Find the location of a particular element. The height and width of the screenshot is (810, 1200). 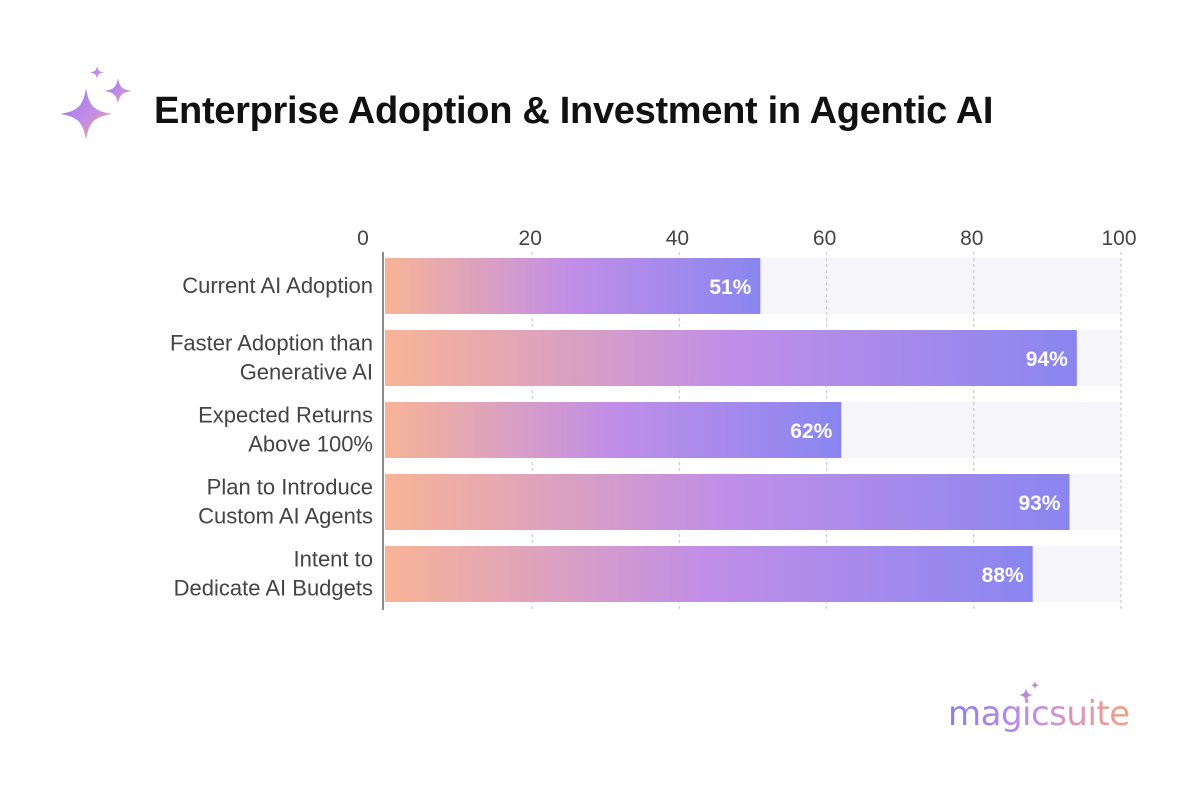

value-labels: 51% 94% 62% 93% 88% is located at coordinates (888, 431).